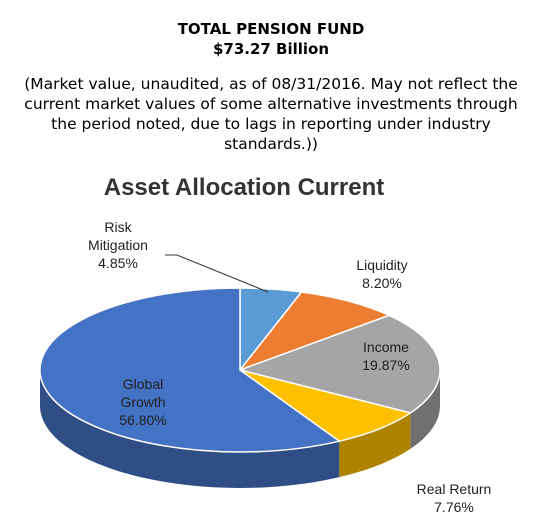 The width and height of the screenshot is (542, 532). Describe the element at coordinates (217, 273) in the screenshot. I see `leader-line` at that location.